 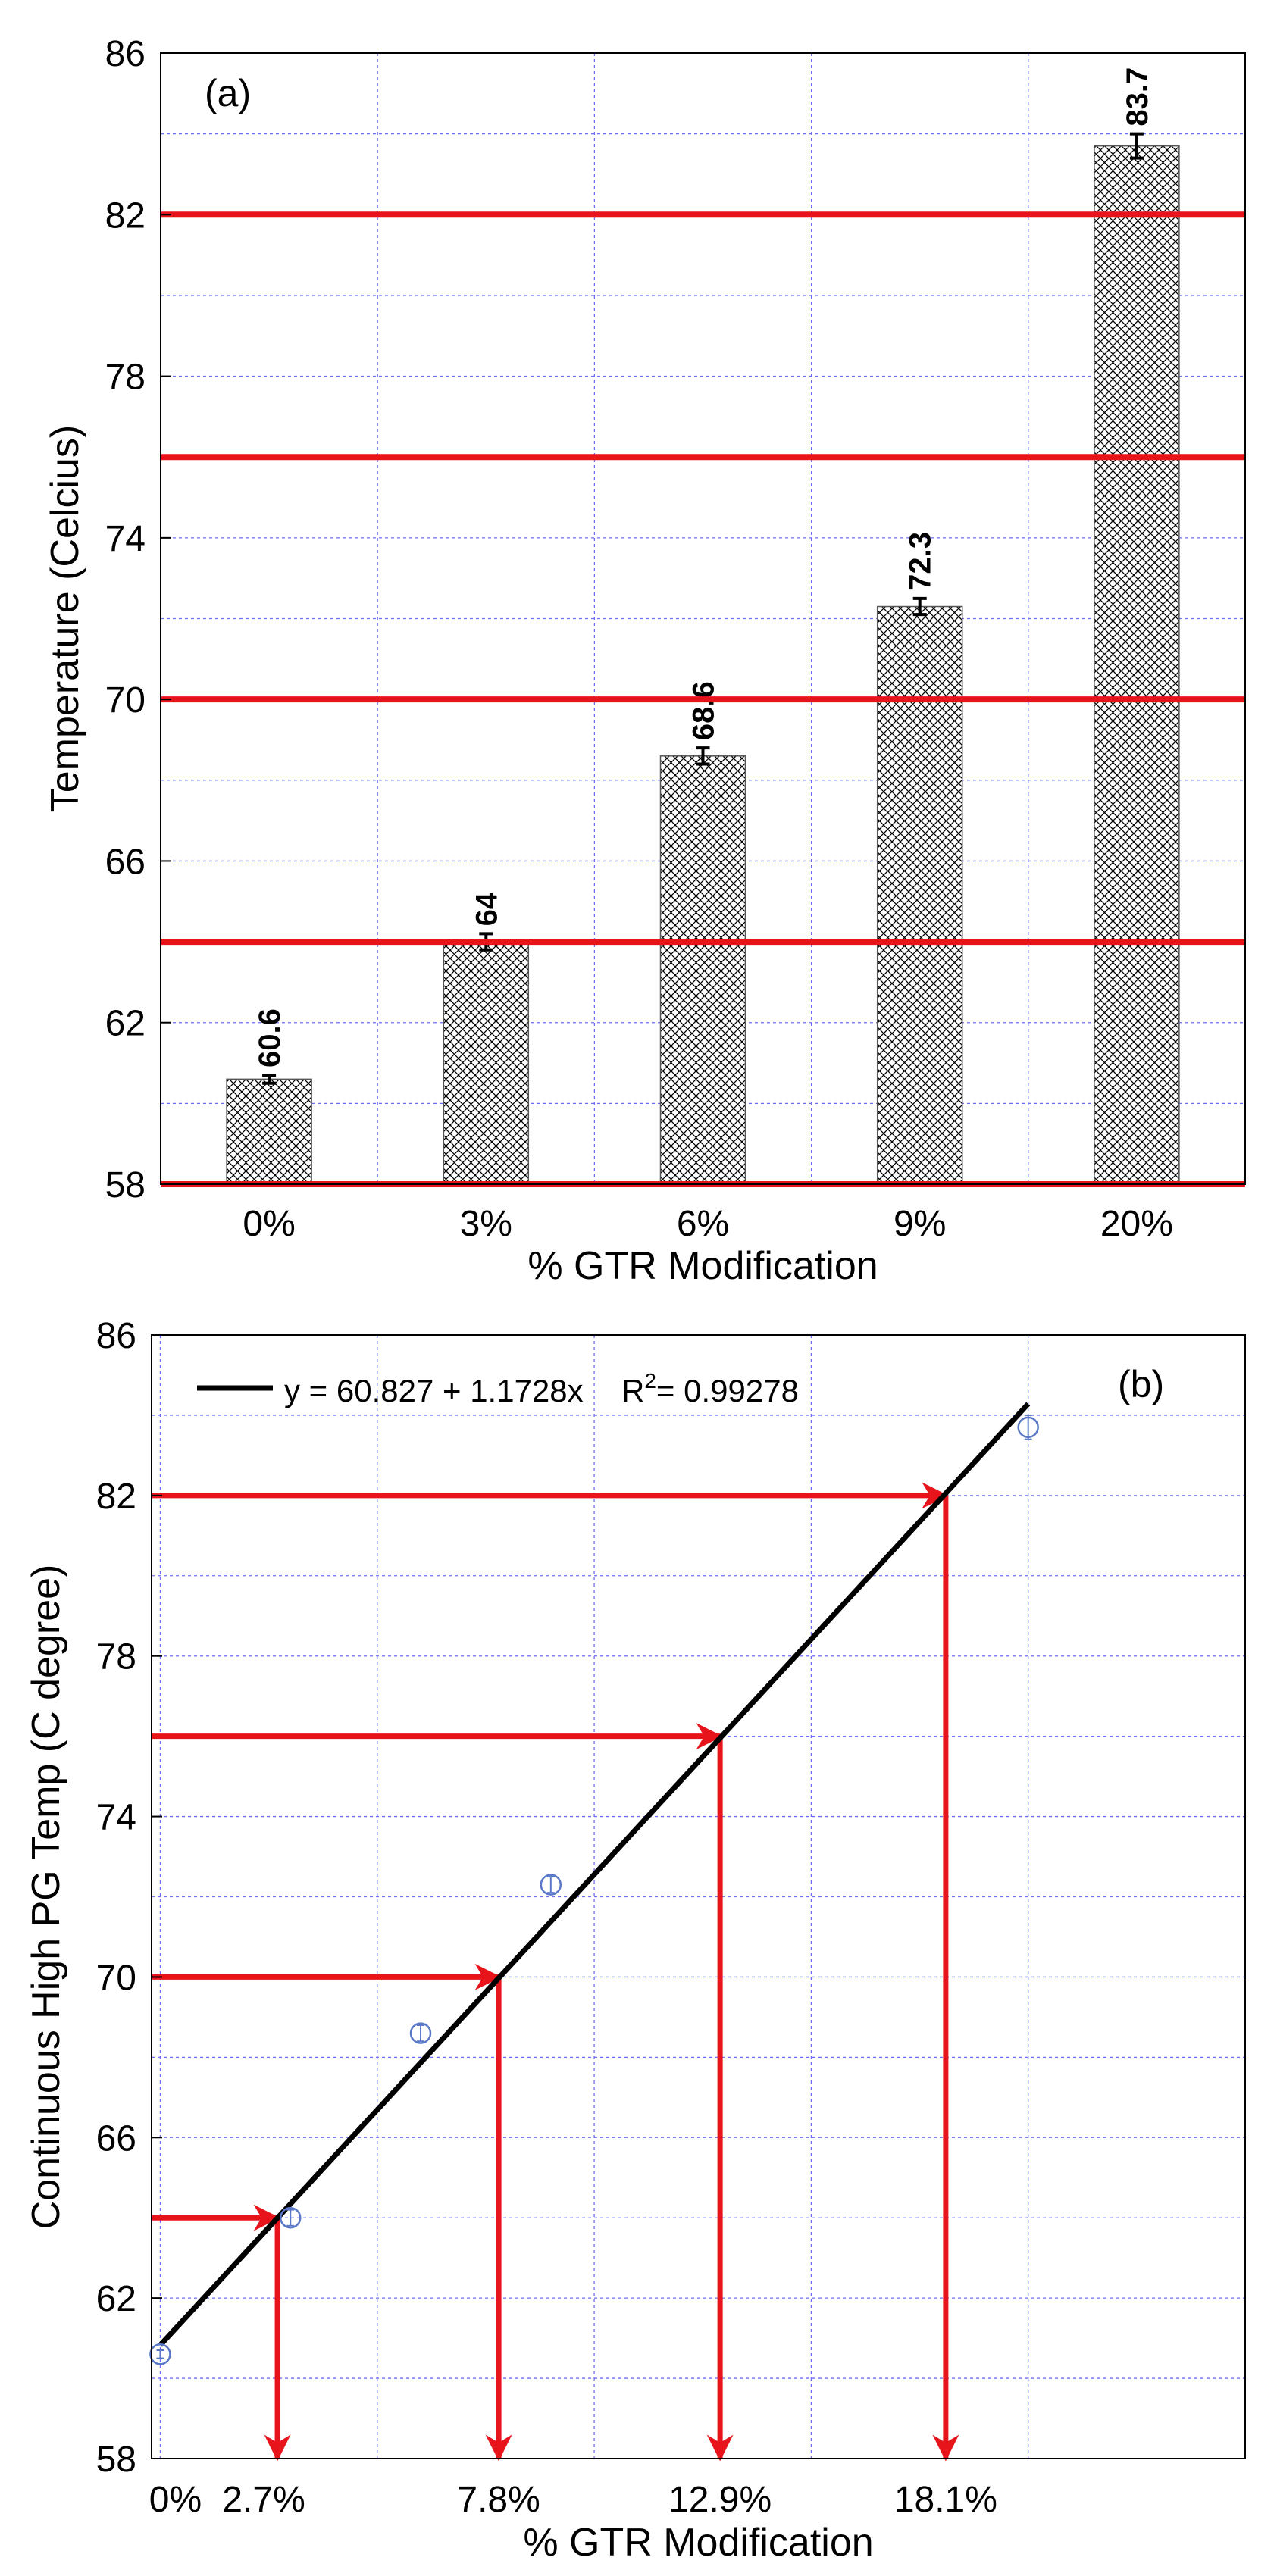 I want to click on panel-b-y-axis-title: Continuous High PG Temp (C degree), so click(x=46, y=1898).